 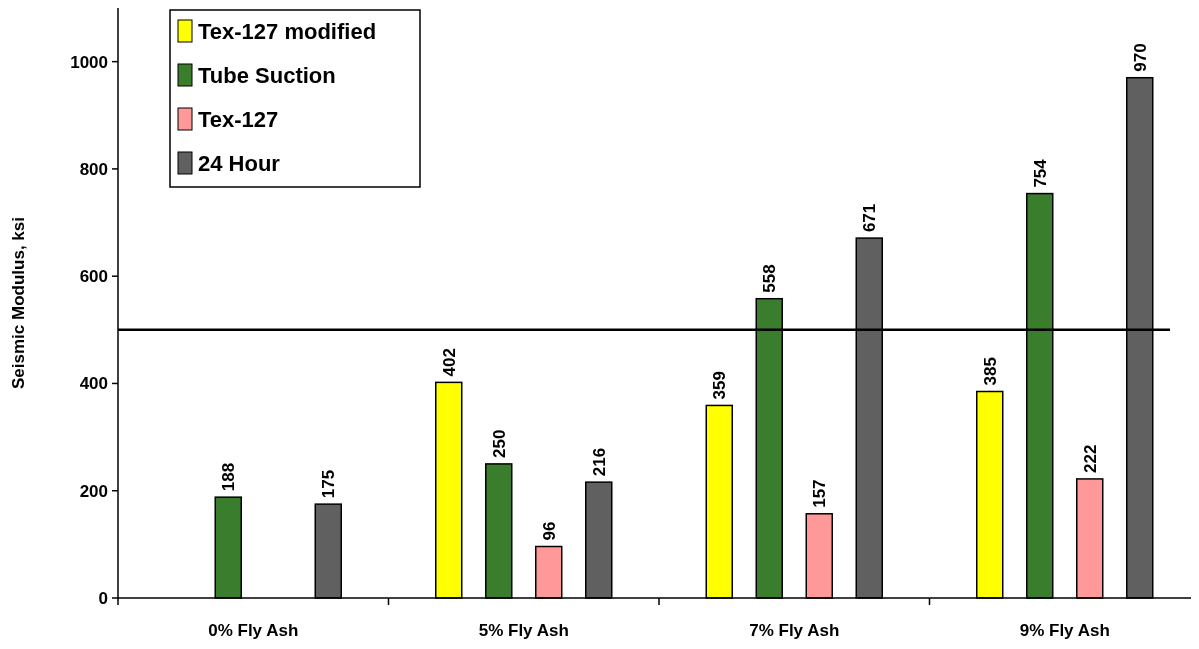 What do you see at coordinates (599, 462) in the screenshot?
I see `data-label: 216` at bounding box center [599, 462].